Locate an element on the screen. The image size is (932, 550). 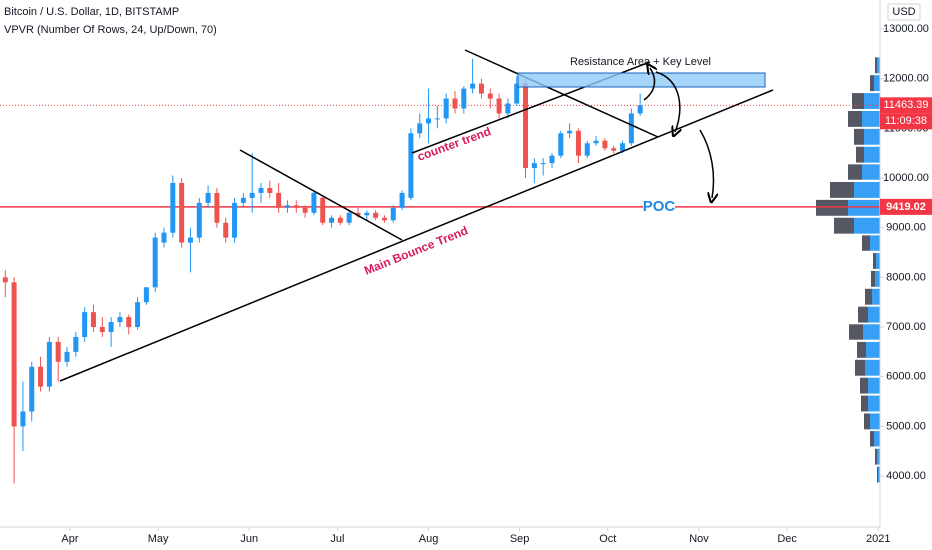
x-tick-label: Apr is located at coordinates (69, 539).